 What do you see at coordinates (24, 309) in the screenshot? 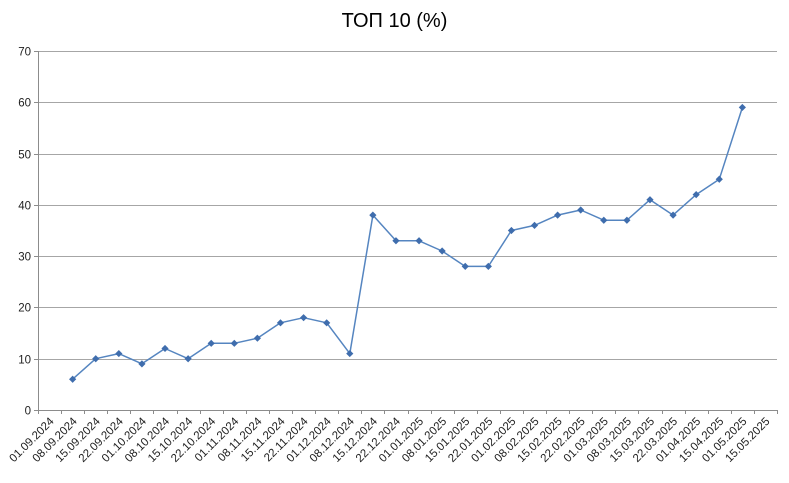
I see `y-axis-label: 20` at bounding box center [24, 309].